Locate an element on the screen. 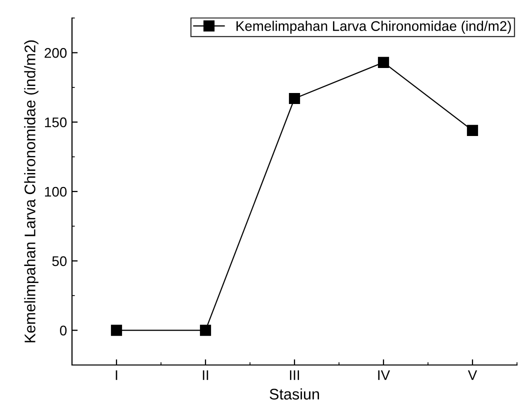 The height and width of the screenshot is (418, 519). y-tick-label: 50 is located at coordinates (59, 261).